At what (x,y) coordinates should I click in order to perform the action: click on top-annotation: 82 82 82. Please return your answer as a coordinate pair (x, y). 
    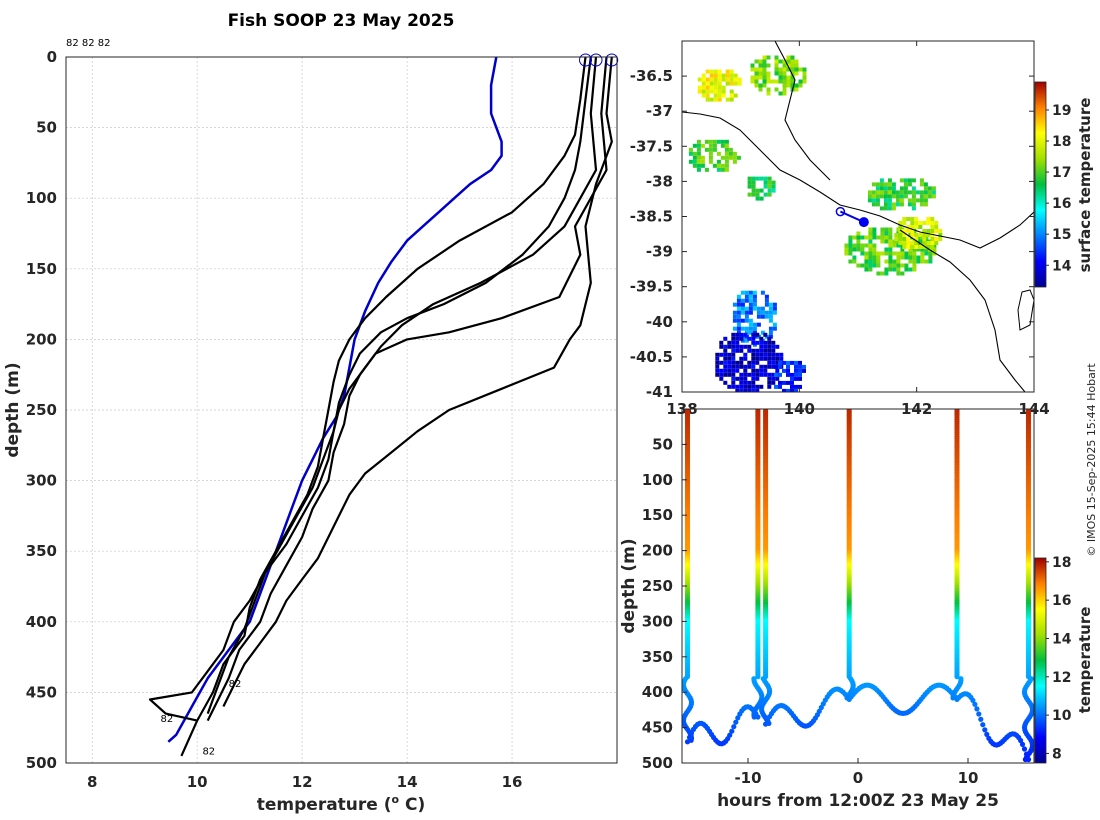
    Looking at the image, I should click on (88, 43).